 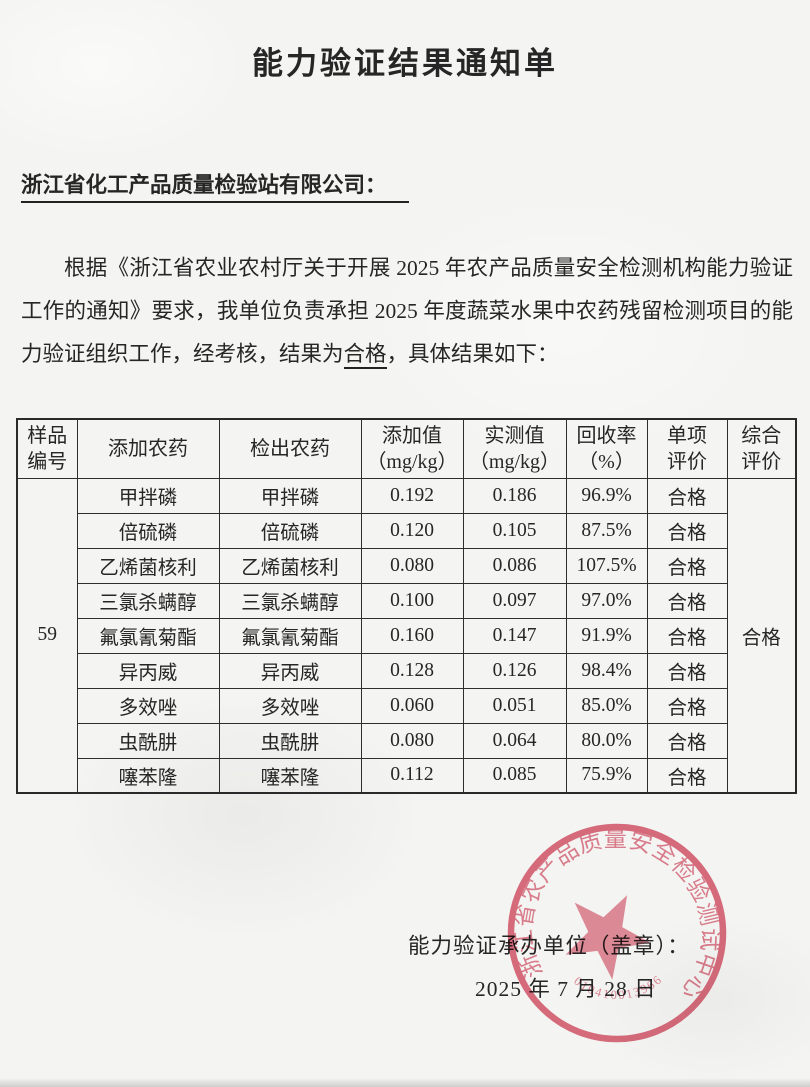 I want to click on cell-recovery: 85.0%, so click(x=606, y=705).